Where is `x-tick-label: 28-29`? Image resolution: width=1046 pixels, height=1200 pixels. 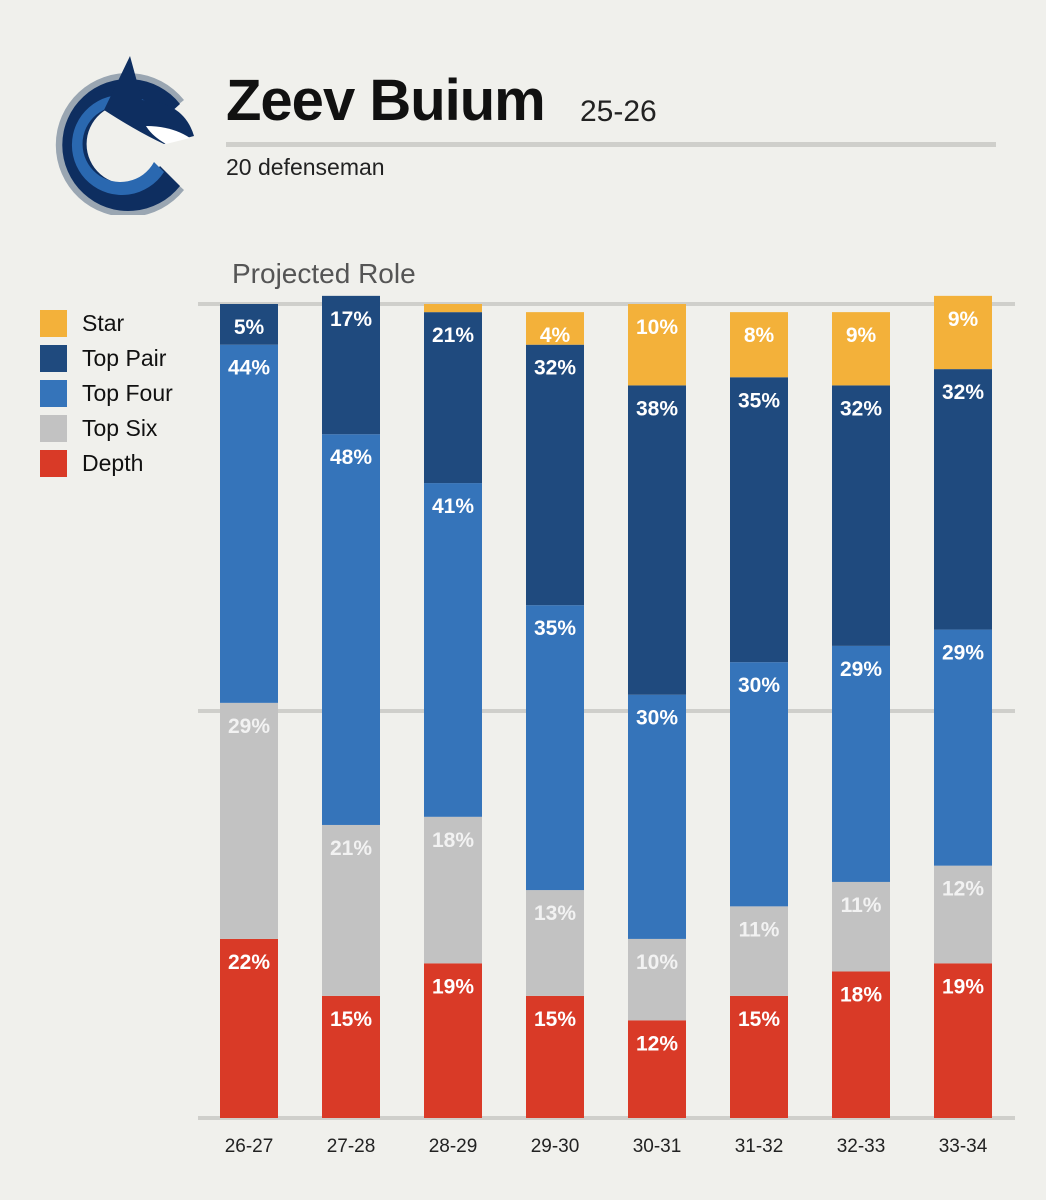 x-tick-label: 28-29 is located at coordinates (453, 1146).